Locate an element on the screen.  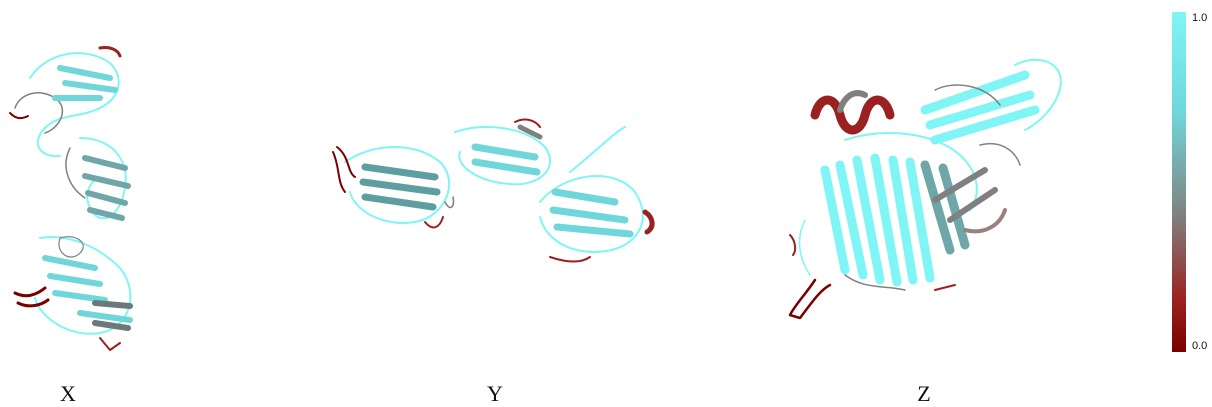
protein-structure-x is located at coordinates (75, 198).